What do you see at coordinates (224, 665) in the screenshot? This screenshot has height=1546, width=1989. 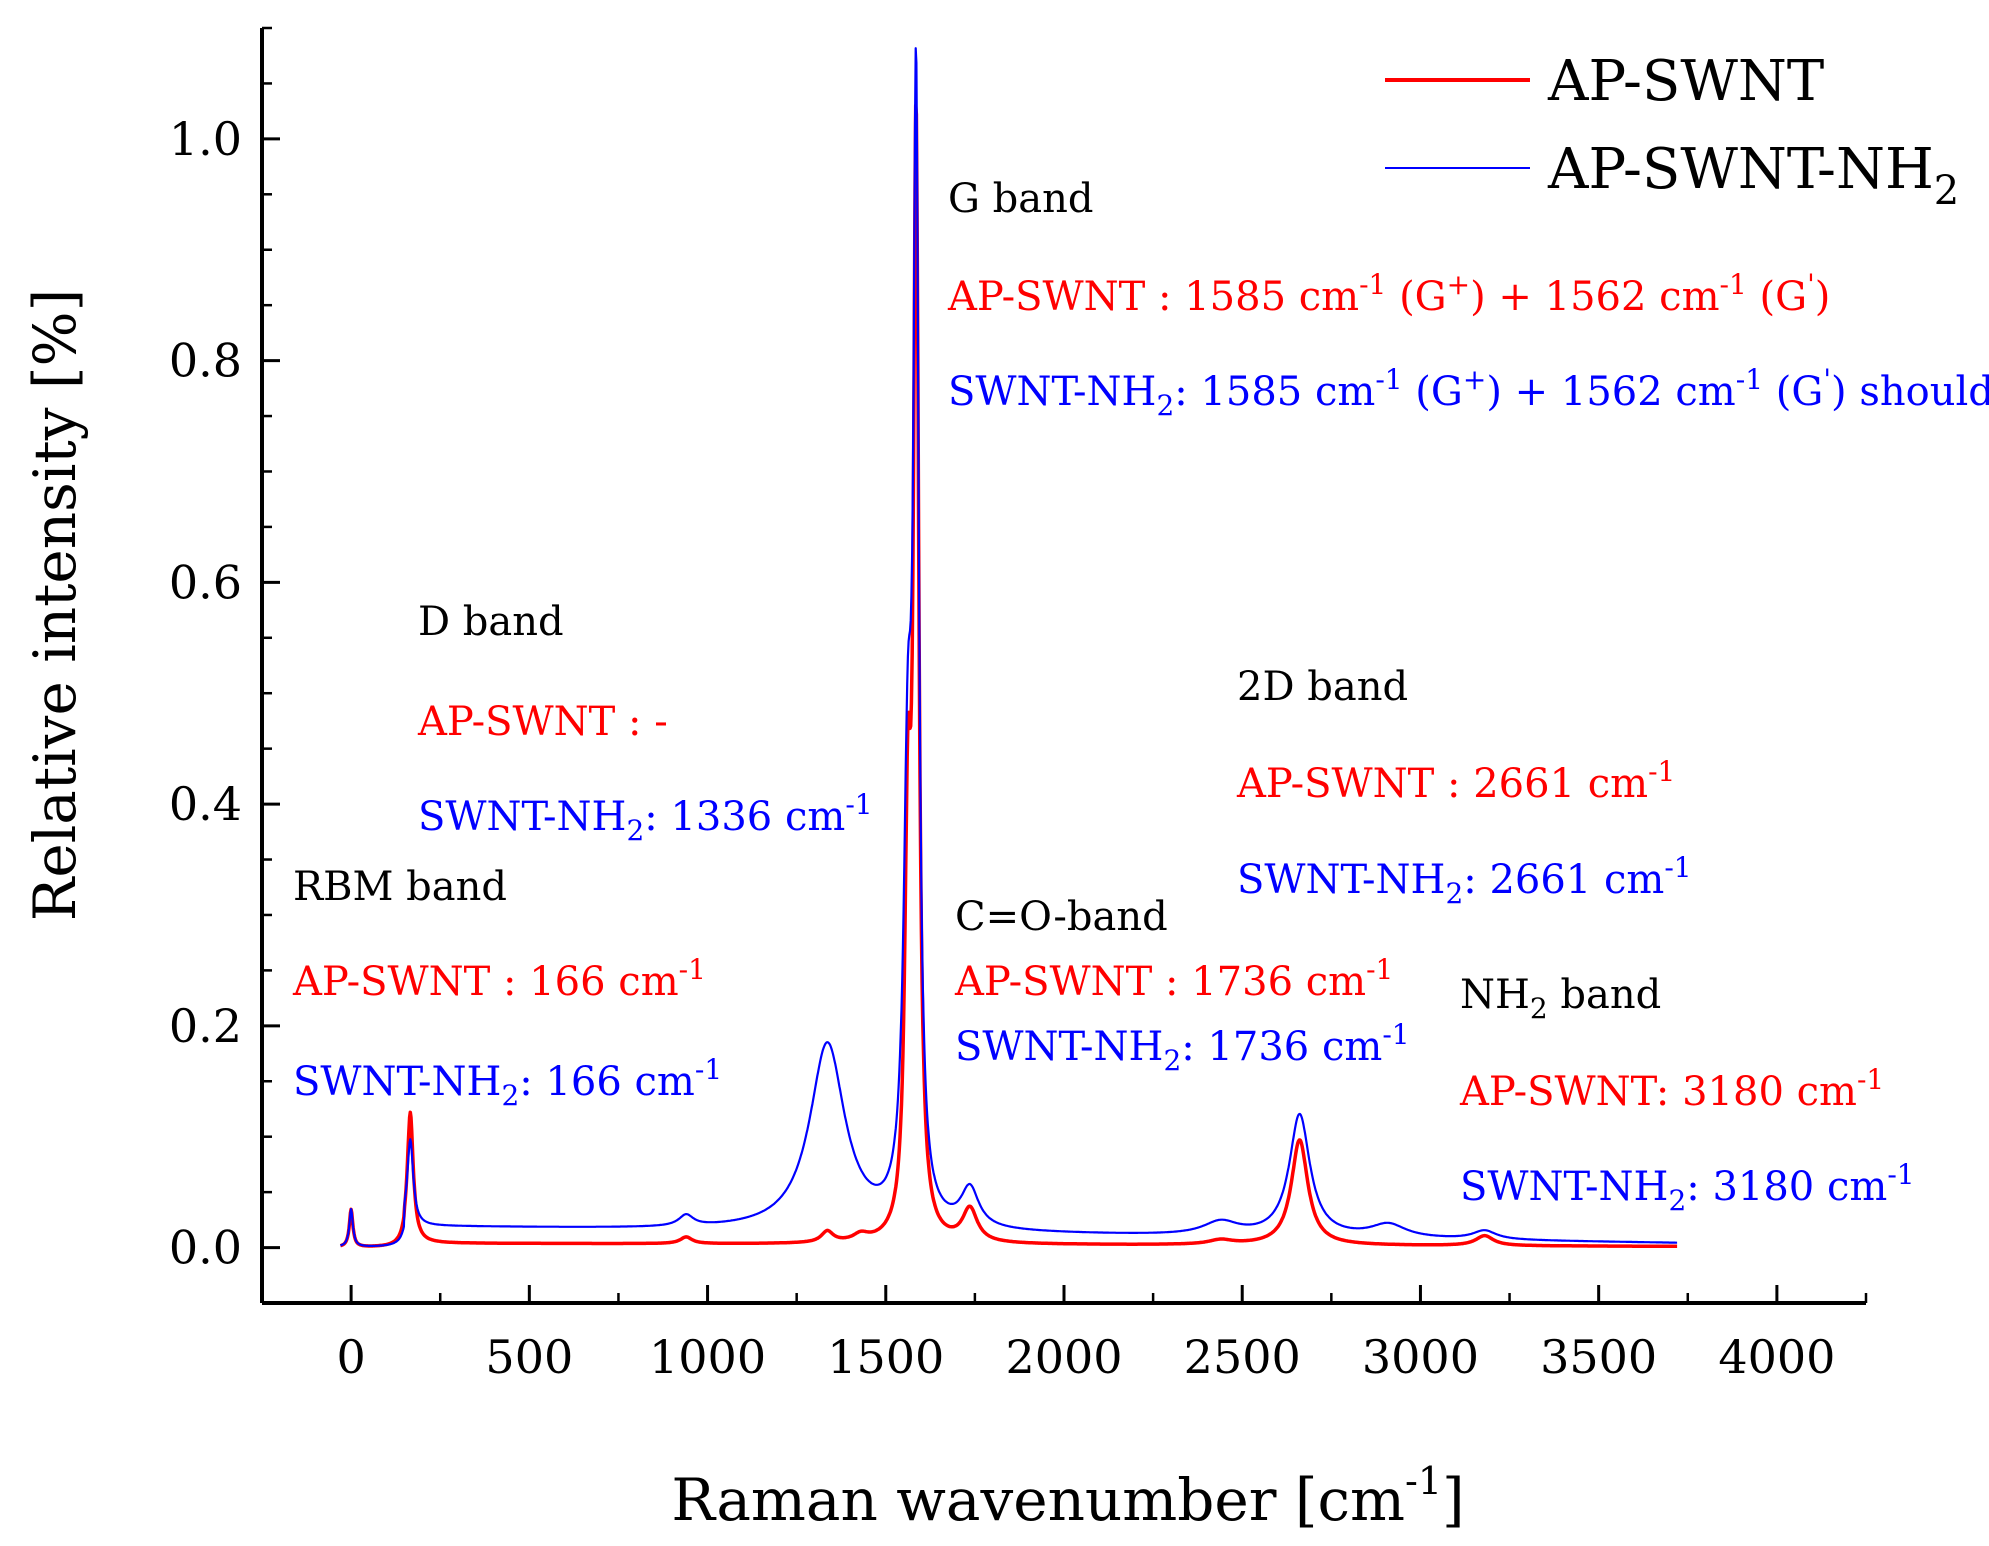 I see `y-axis: 0.0 0.2 0.4 0.6 0.8 1.0` at bounding box center [224, 665].